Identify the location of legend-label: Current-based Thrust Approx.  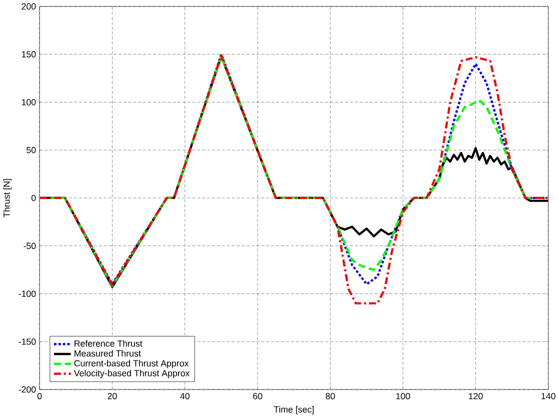
(131, 364).